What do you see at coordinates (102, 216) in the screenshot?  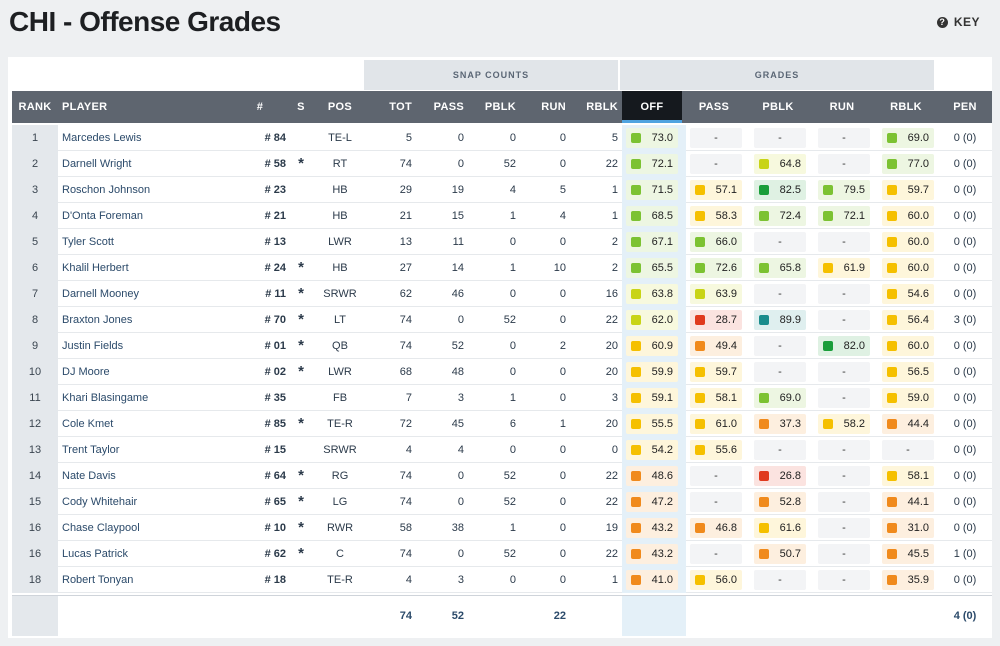 I see `player-name: D'Onta Foreman` at bounding box center [102, 216].